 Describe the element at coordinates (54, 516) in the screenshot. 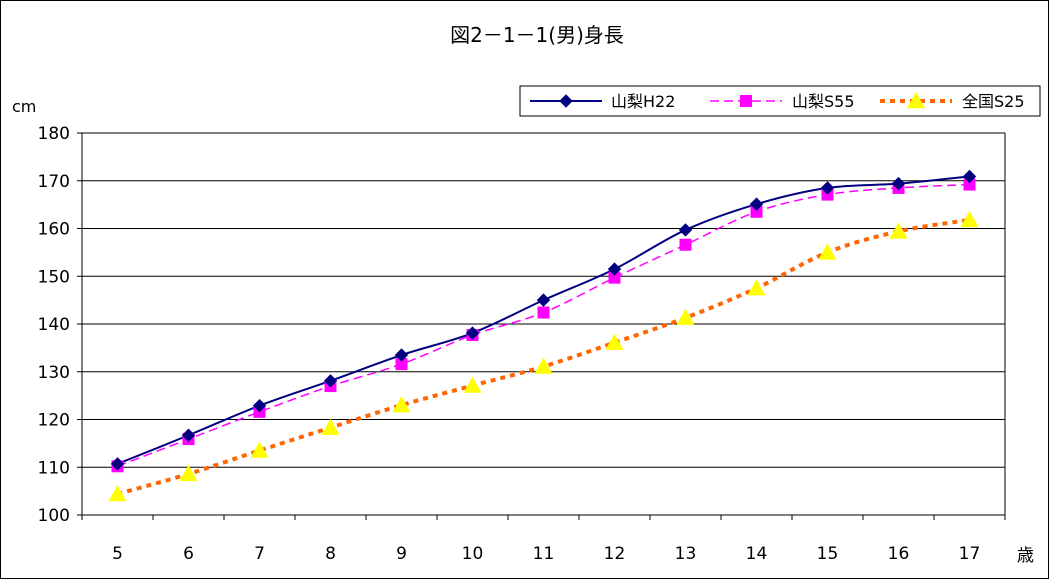

I see `y-tick-label-100: 100` at that location.